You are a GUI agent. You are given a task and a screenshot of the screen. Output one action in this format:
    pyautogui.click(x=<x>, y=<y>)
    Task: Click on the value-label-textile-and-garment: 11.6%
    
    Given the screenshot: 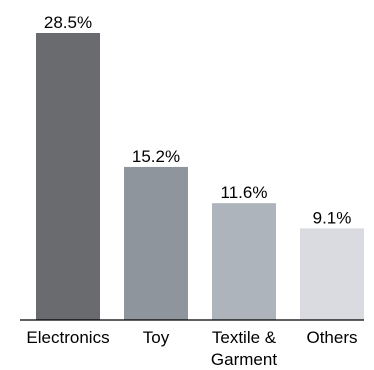 What is the action you would take?
    pyautogui.click(x=244, y=192)
    